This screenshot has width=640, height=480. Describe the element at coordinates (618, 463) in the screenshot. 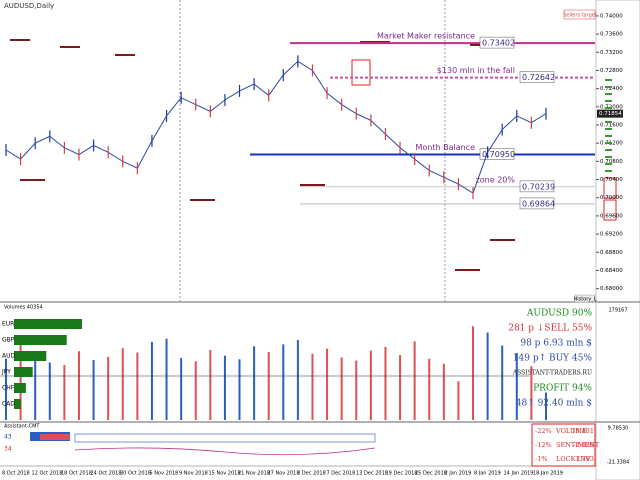

I see `indicator-axis-label: -21.3384` at that location.